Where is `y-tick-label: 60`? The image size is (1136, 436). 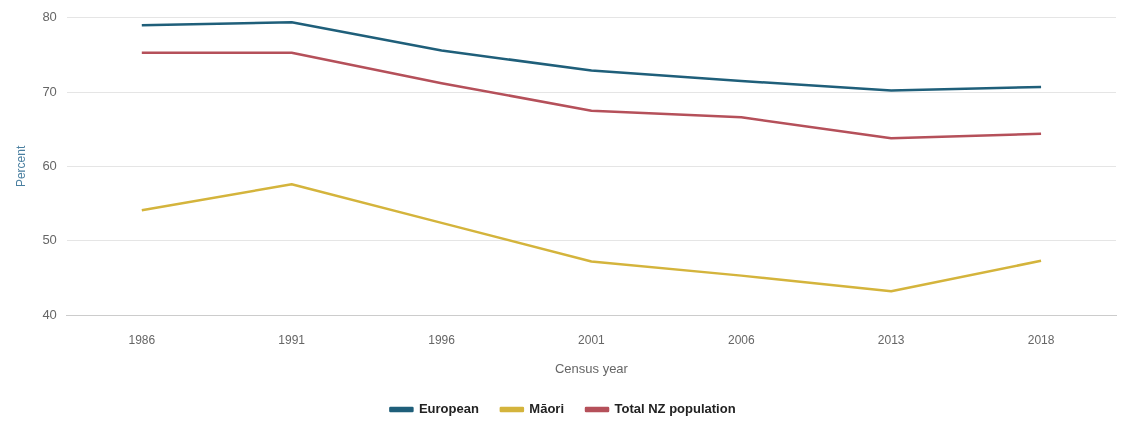
y-tick-label: 60 is located at coordinates (49, 165).